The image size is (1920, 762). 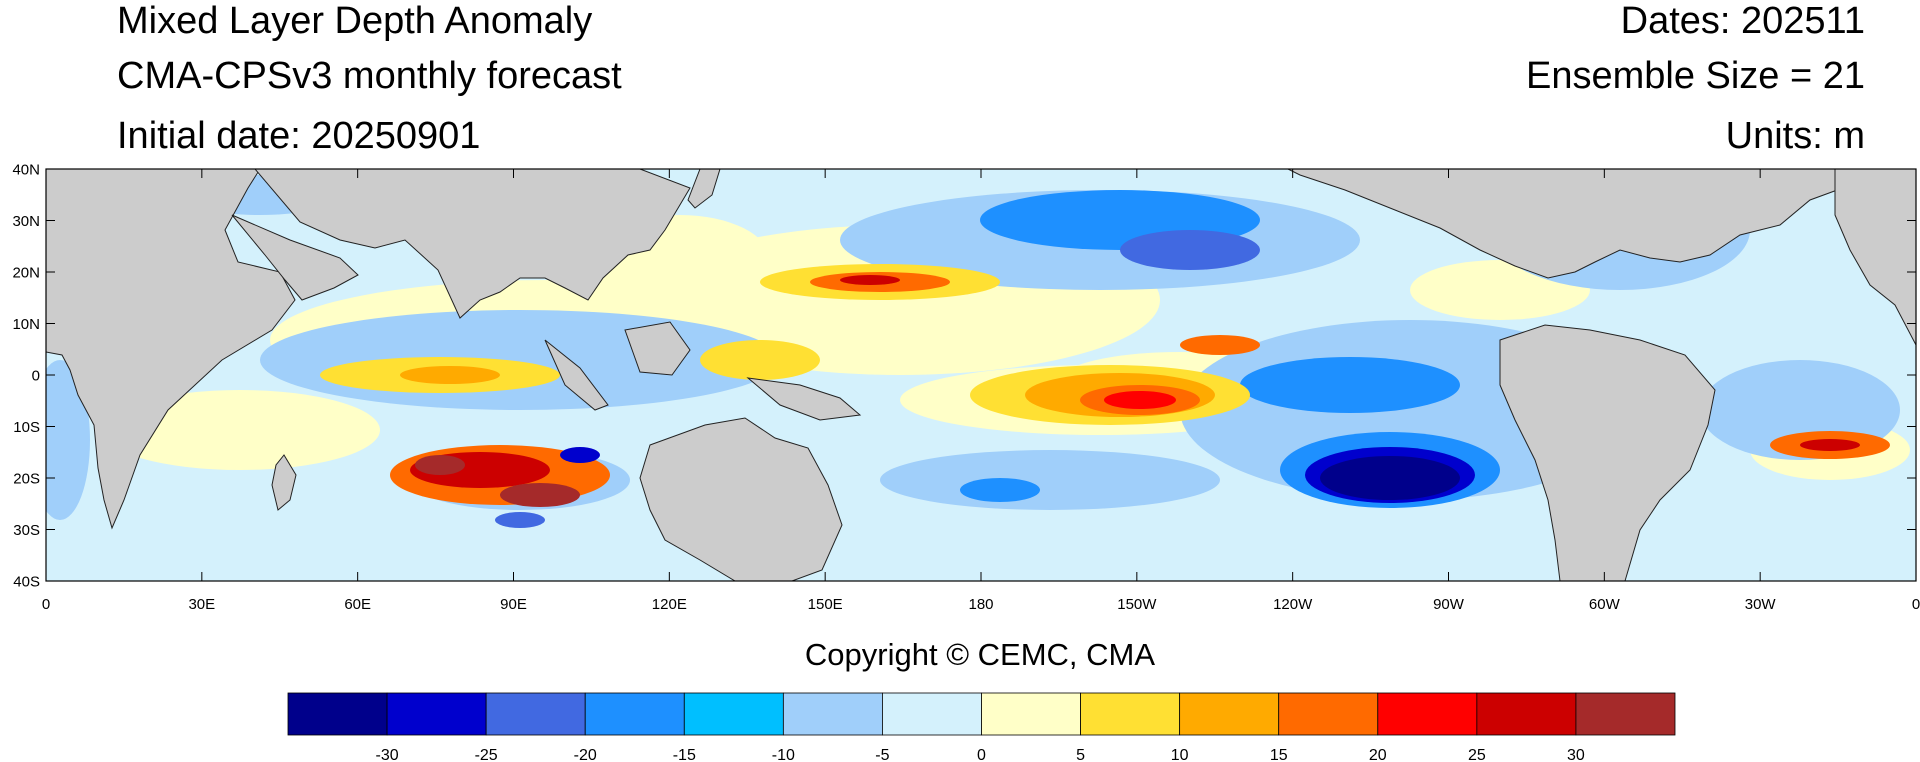 What do you see at coordinates (299, 136) in the screenshot?
I see `initial-date: Initial date: 20250901` at bounding box center [299, 136].